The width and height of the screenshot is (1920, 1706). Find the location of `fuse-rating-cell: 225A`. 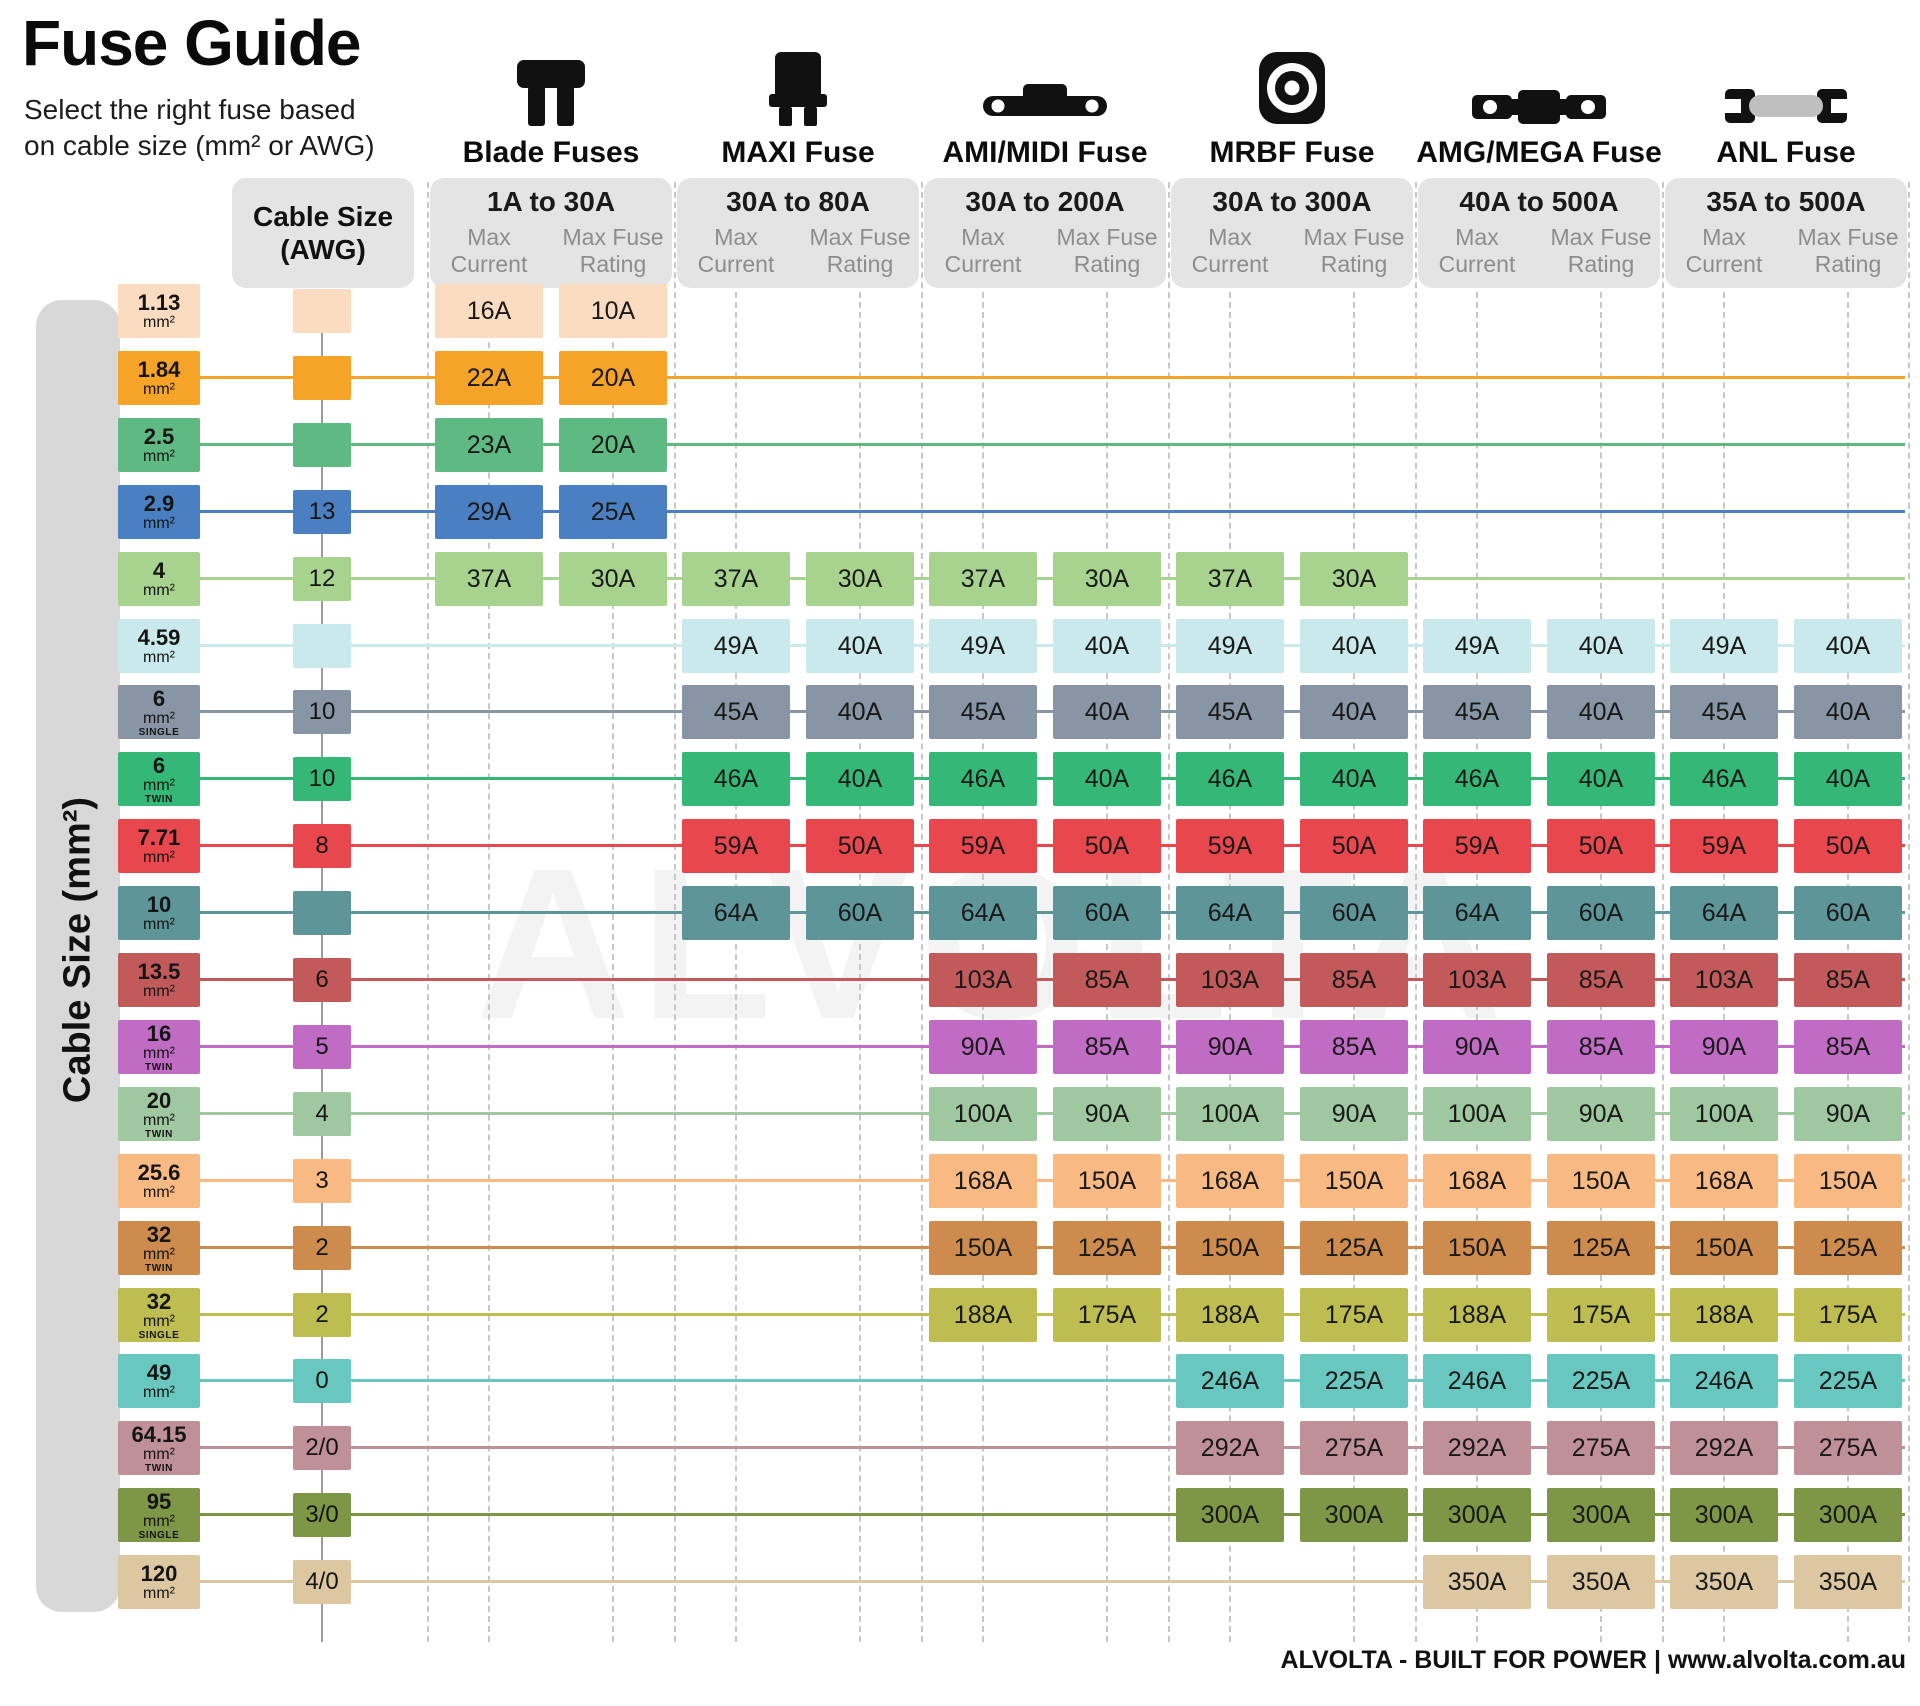

fuse-rating-cell: 225A is located at coordinates (1848, 1381).